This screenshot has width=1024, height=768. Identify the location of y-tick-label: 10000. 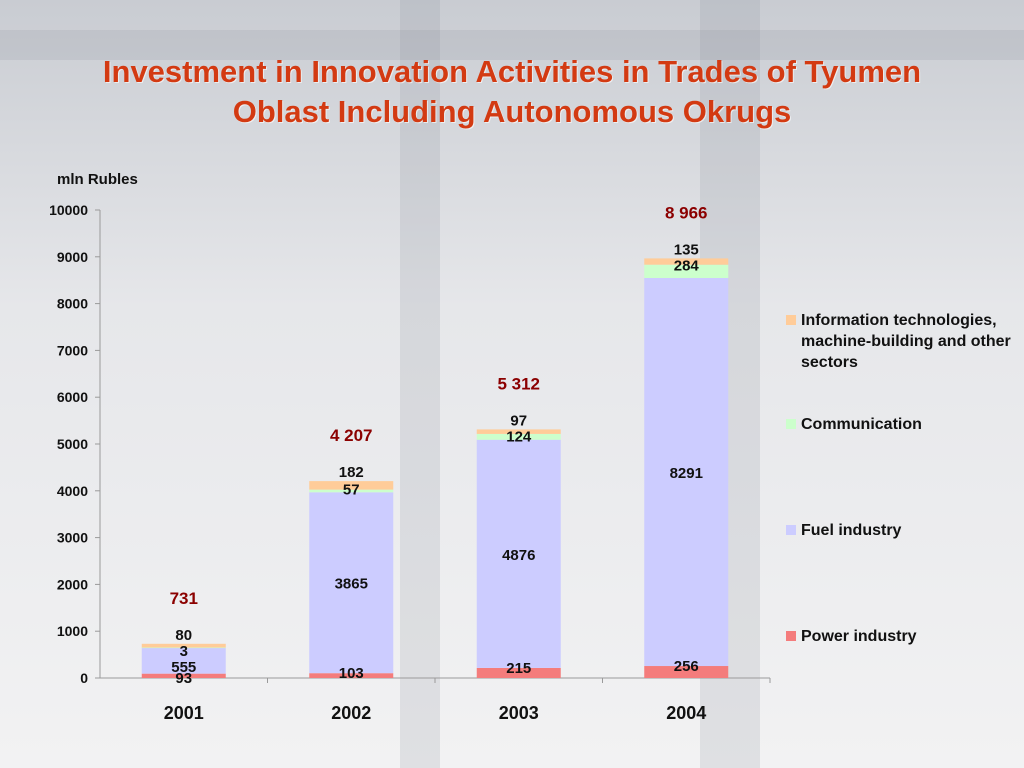
(68, 210).